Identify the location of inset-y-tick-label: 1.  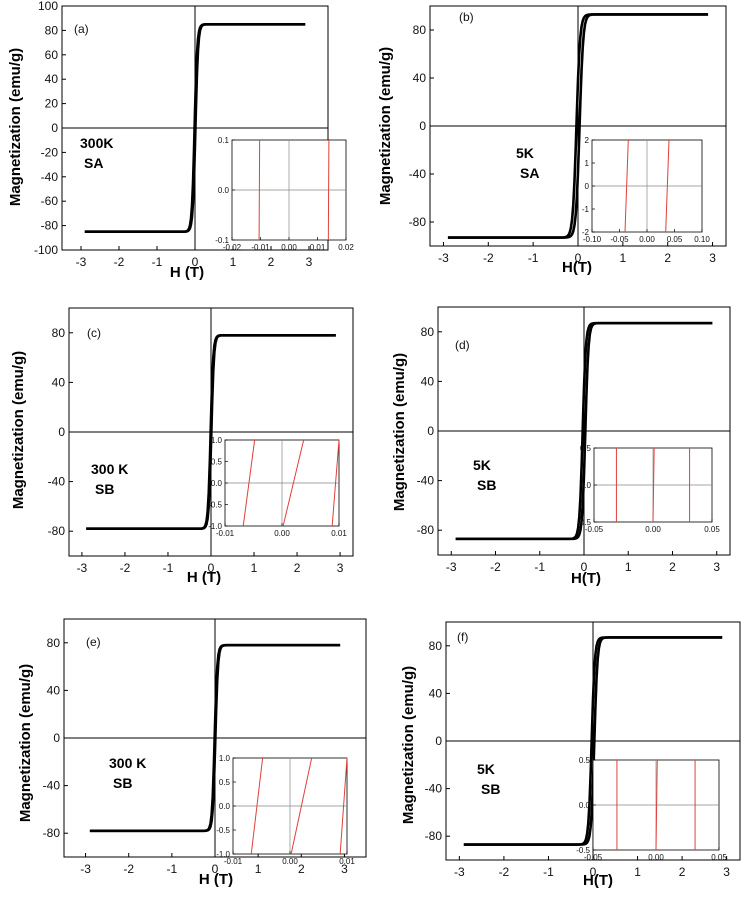
(587, 163).